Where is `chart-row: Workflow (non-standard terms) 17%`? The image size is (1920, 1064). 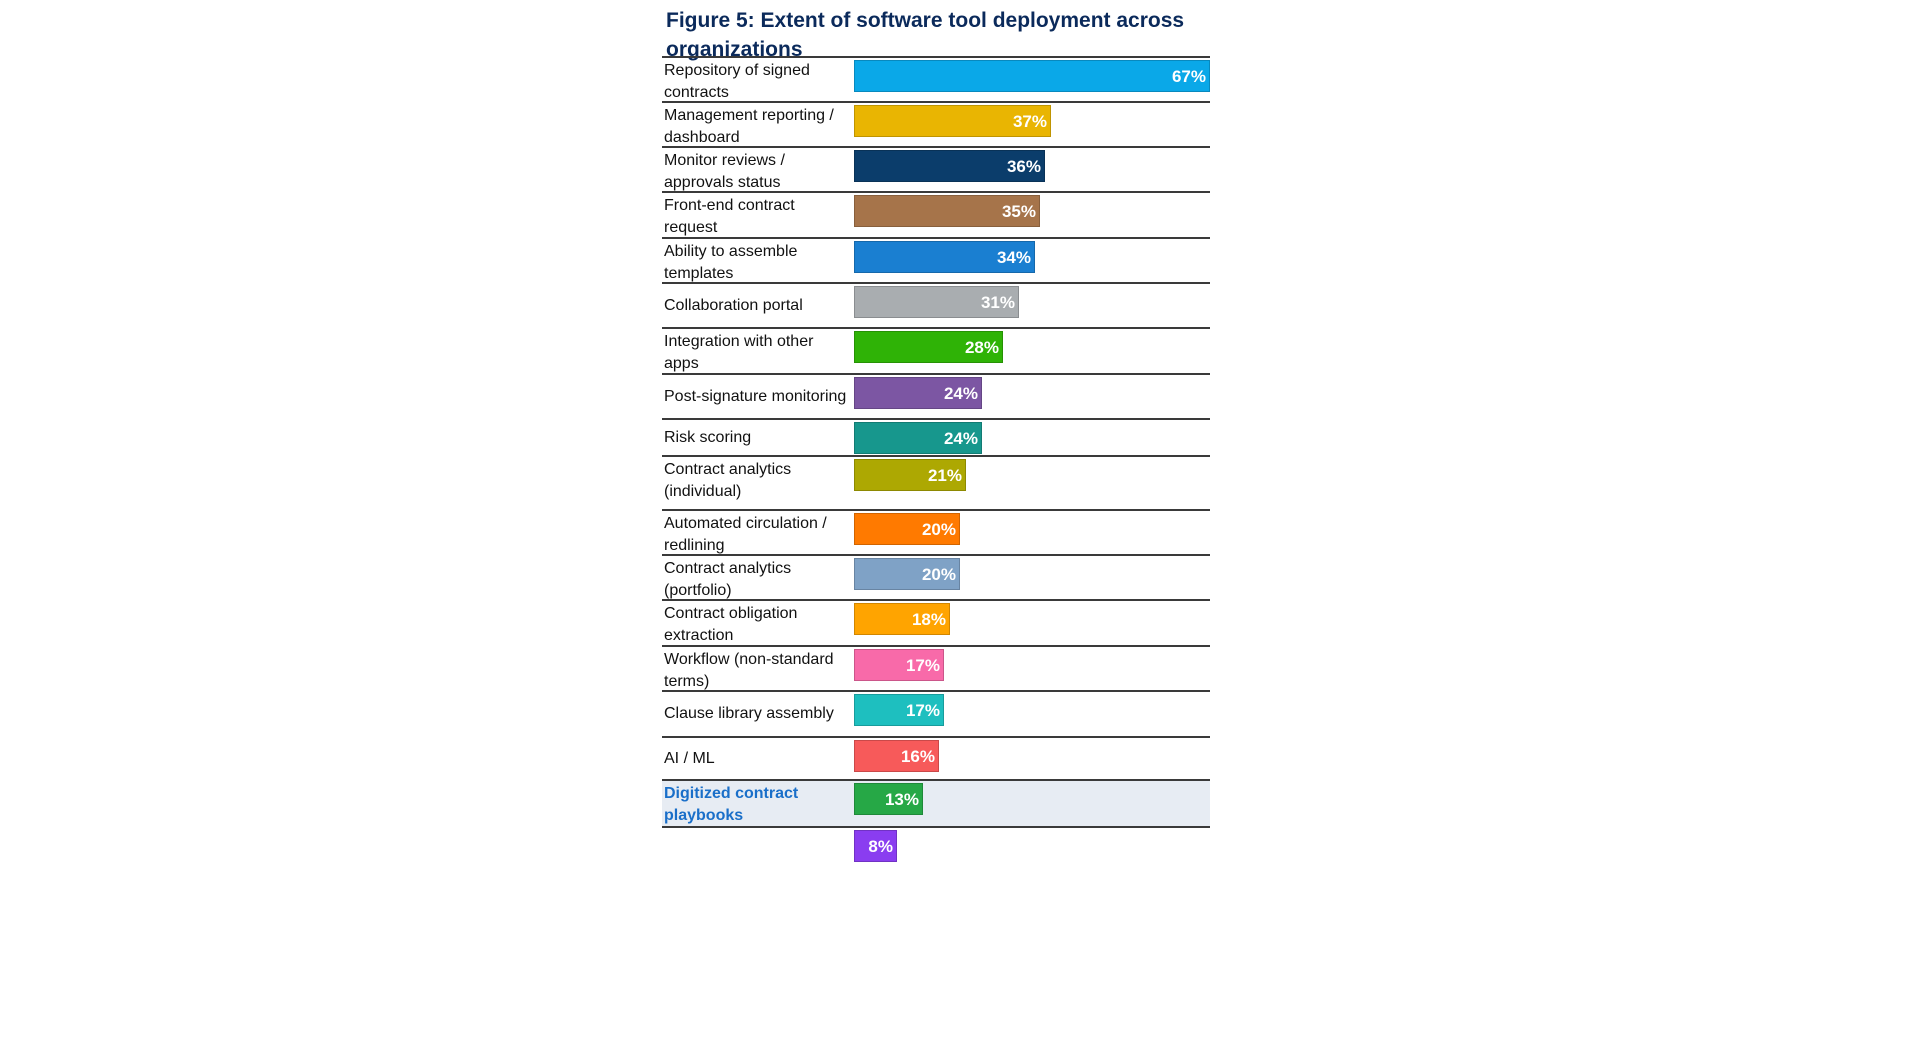 chart-row: Workflow (non-standard terms) 17% is located at coordinates (936, 667).